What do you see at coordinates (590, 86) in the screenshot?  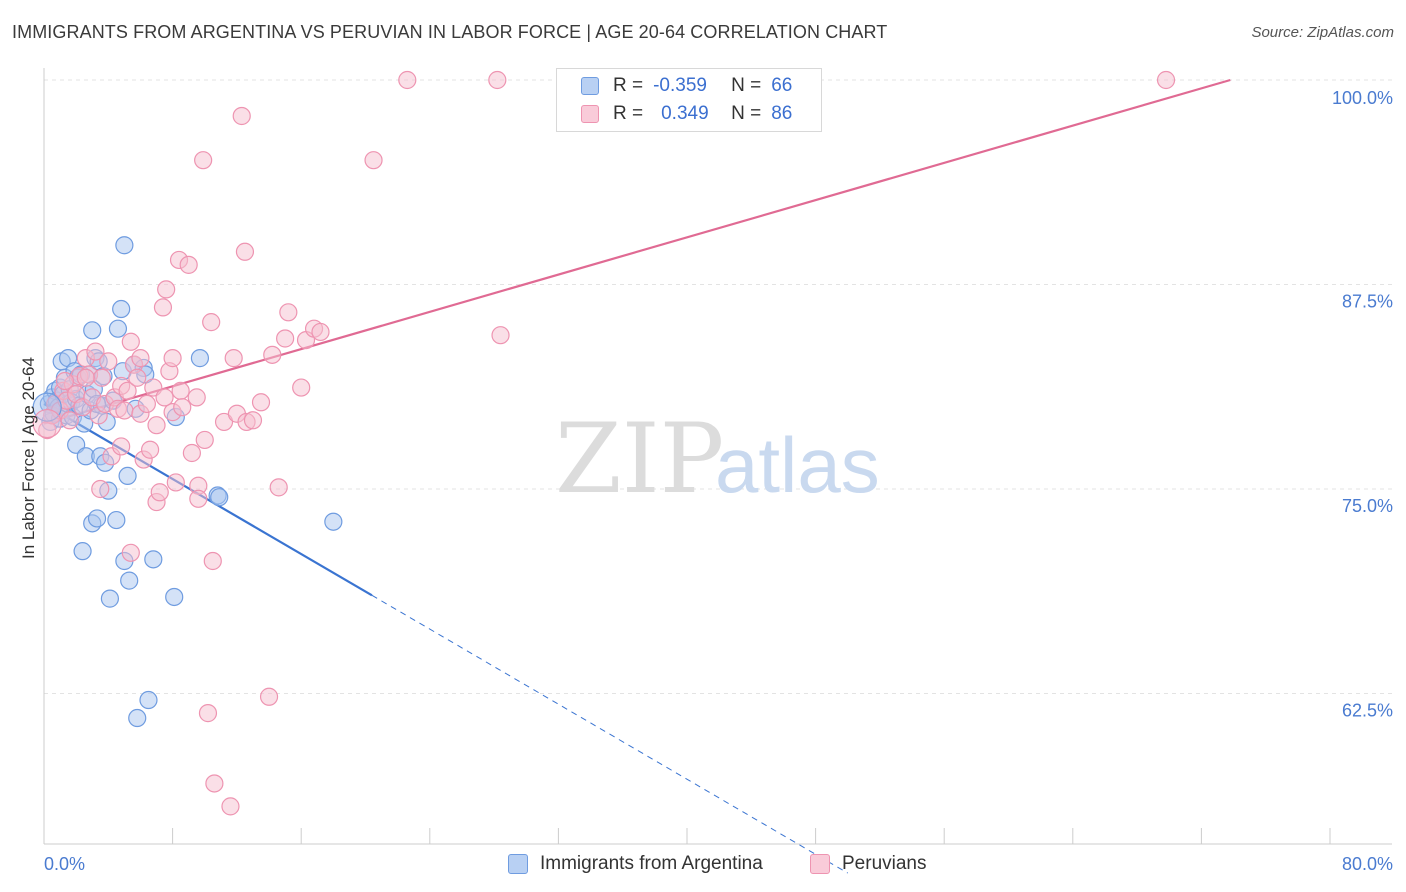 I see `legend-swatch-blue` at bounding box center [590, 86].